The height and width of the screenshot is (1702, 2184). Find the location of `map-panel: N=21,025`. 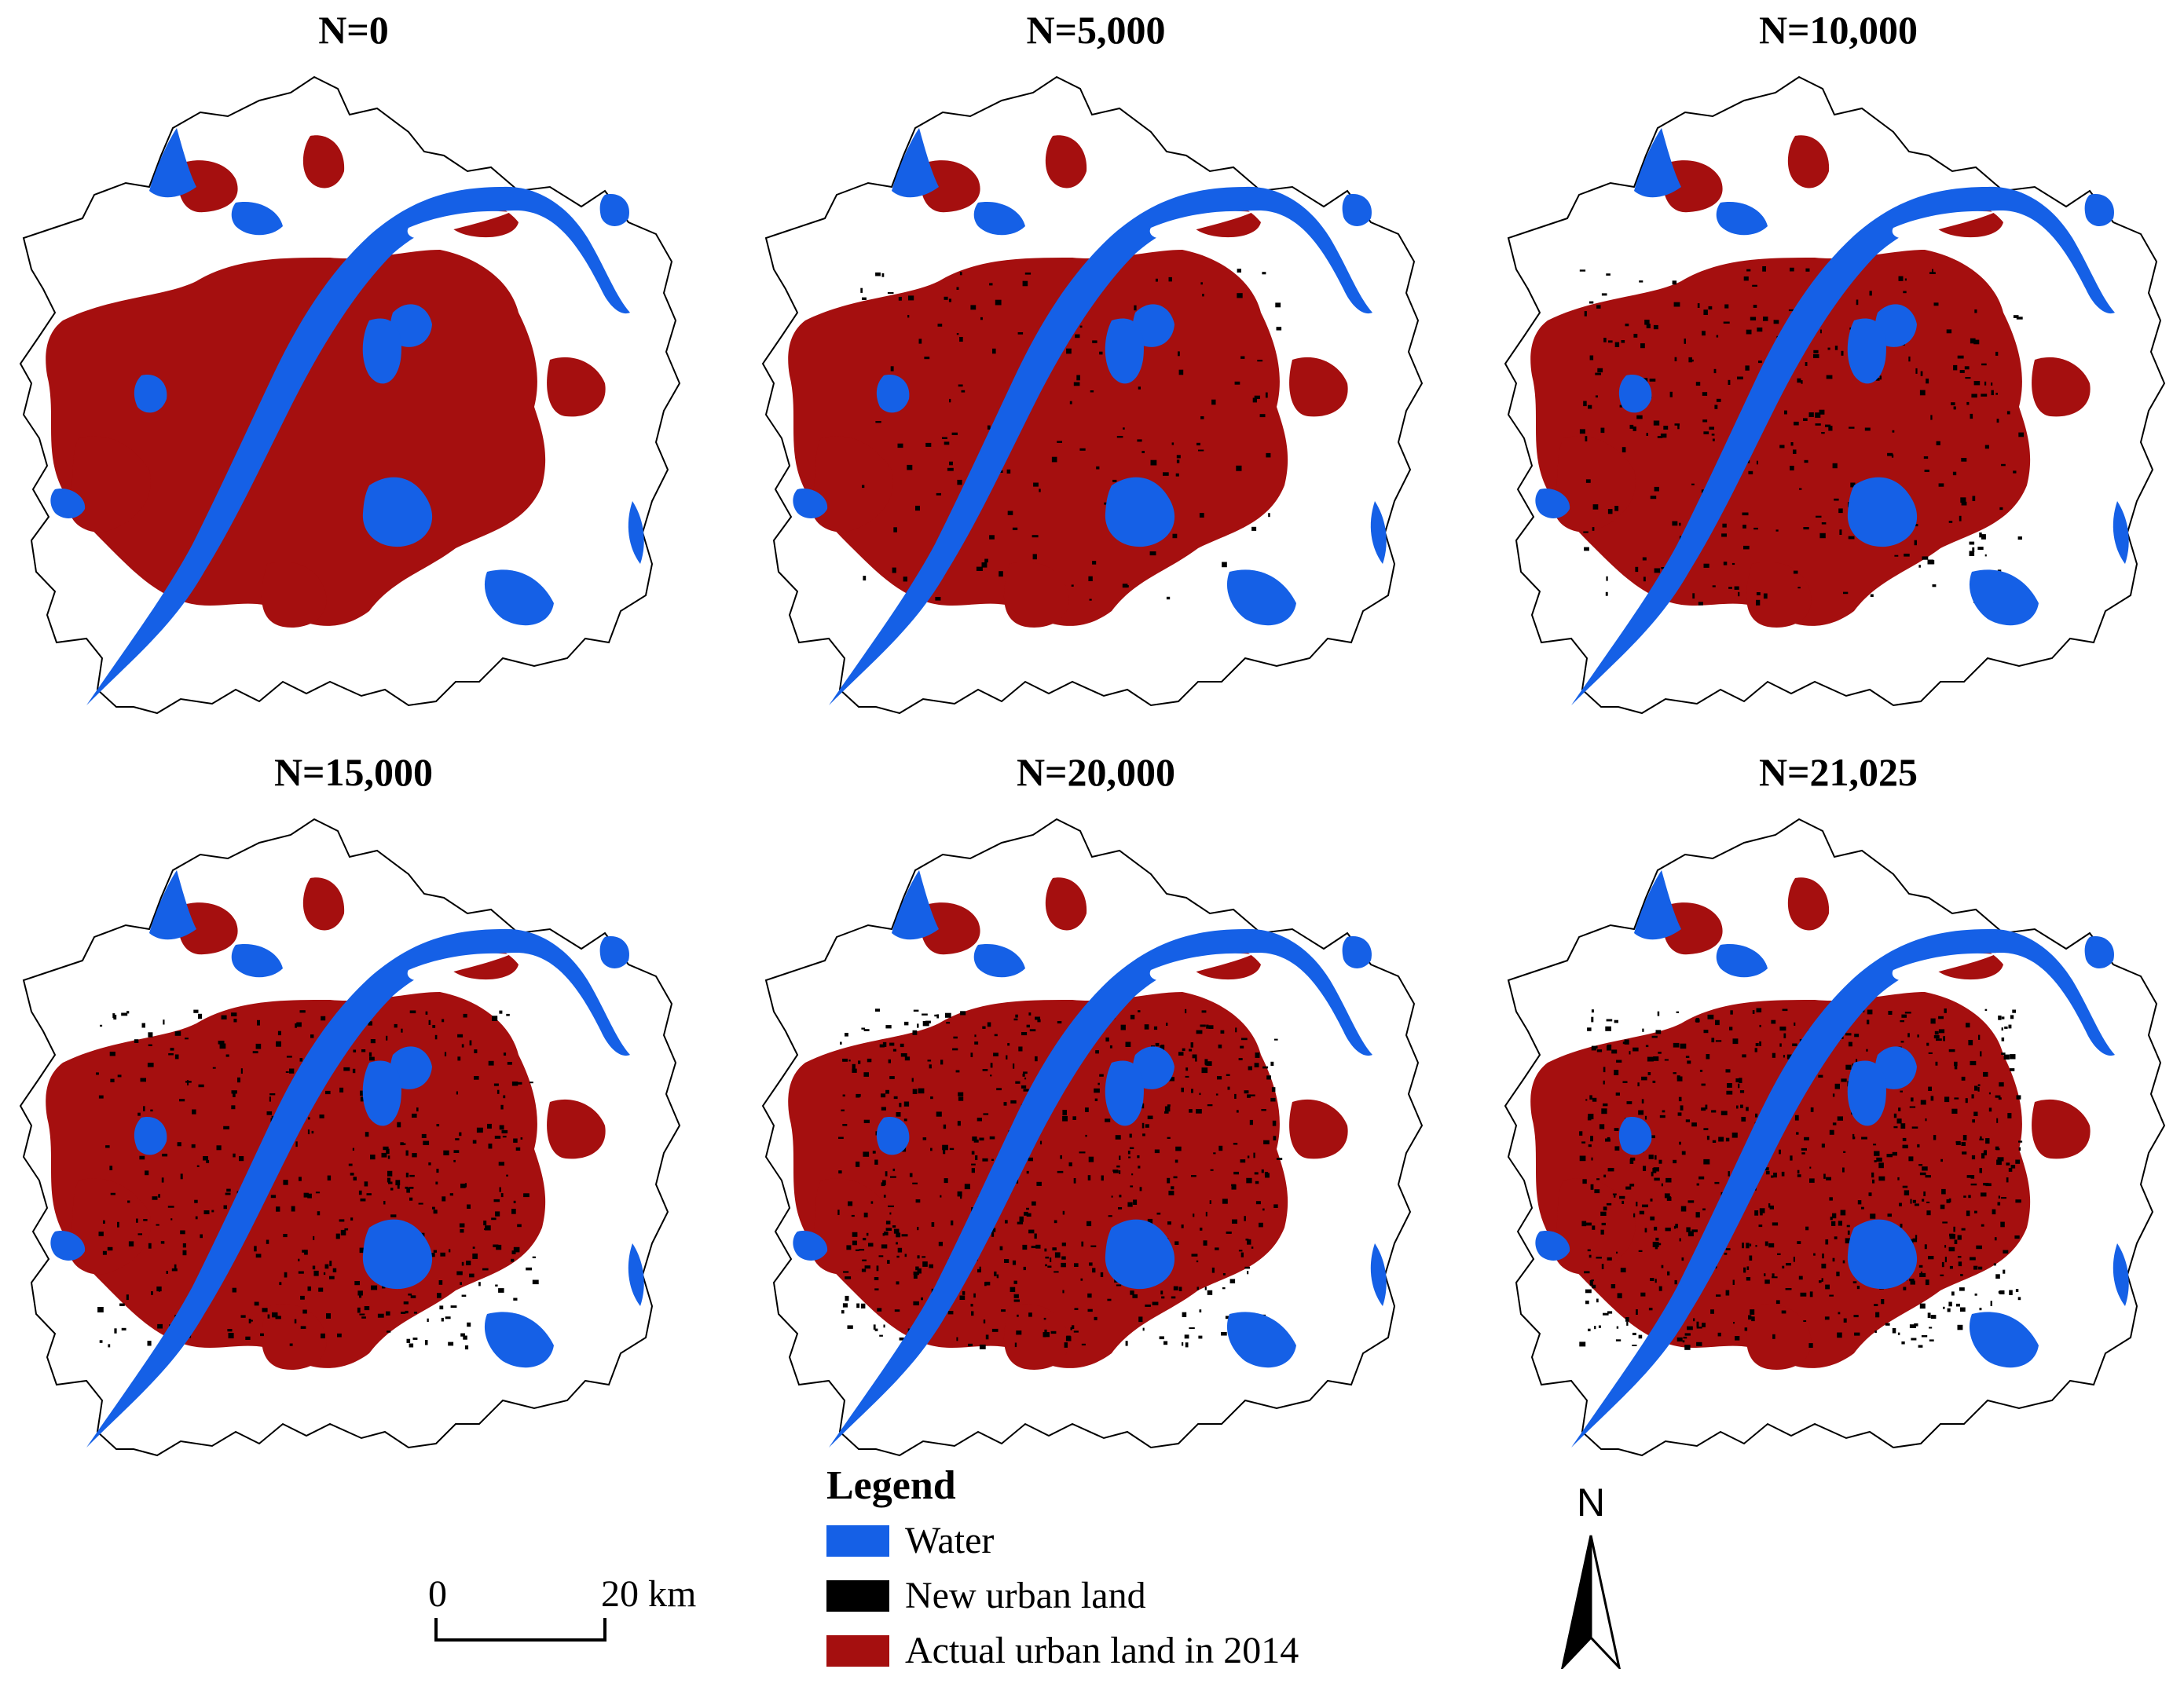

map-panel: N=21,025 is located at coordinates (1834, 1118).